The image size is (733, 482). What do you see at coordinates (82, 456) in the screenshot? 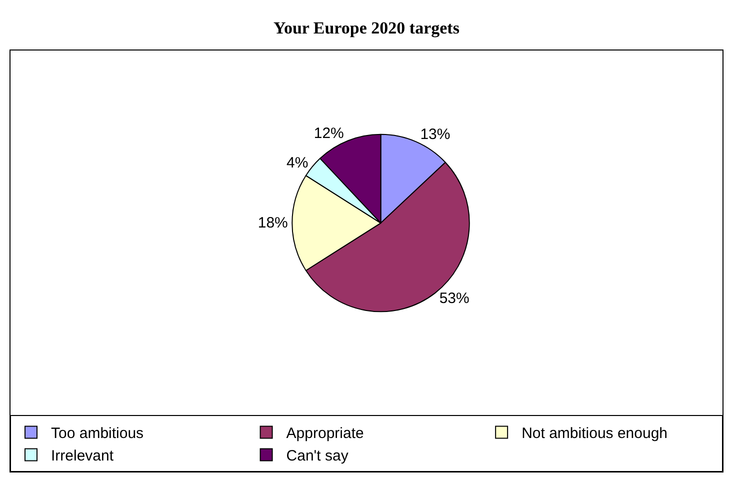
I see `legend-label: Irrelevant` at bounding box center [82, 456].